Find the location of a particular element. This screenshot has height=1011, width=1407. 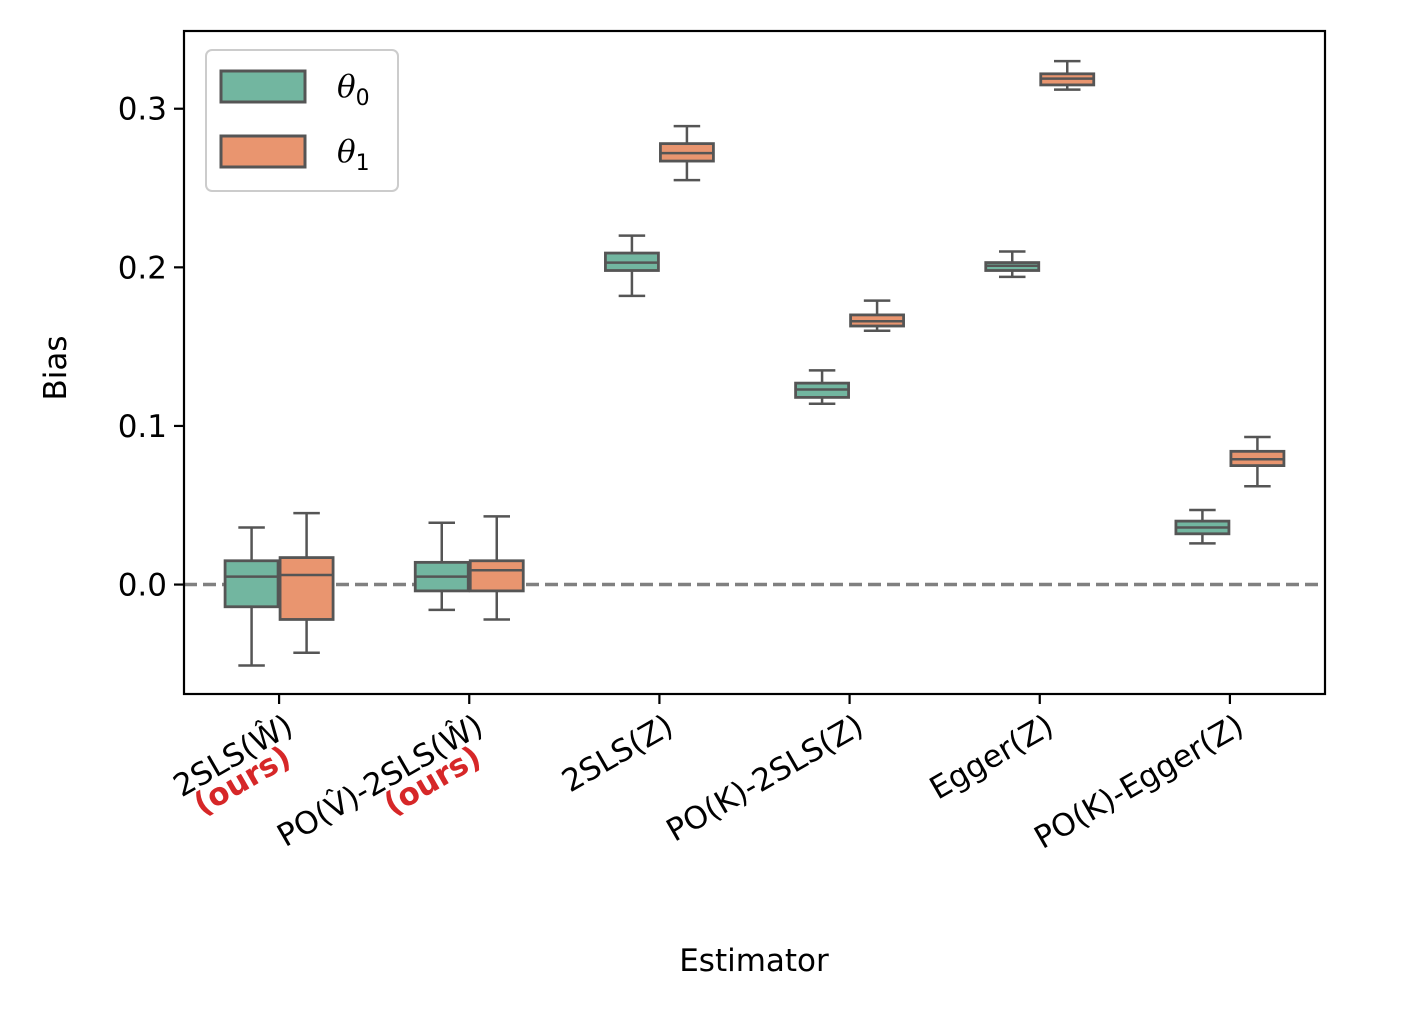

y-tick-label: 0.0 is located at coordinates (142, 586).